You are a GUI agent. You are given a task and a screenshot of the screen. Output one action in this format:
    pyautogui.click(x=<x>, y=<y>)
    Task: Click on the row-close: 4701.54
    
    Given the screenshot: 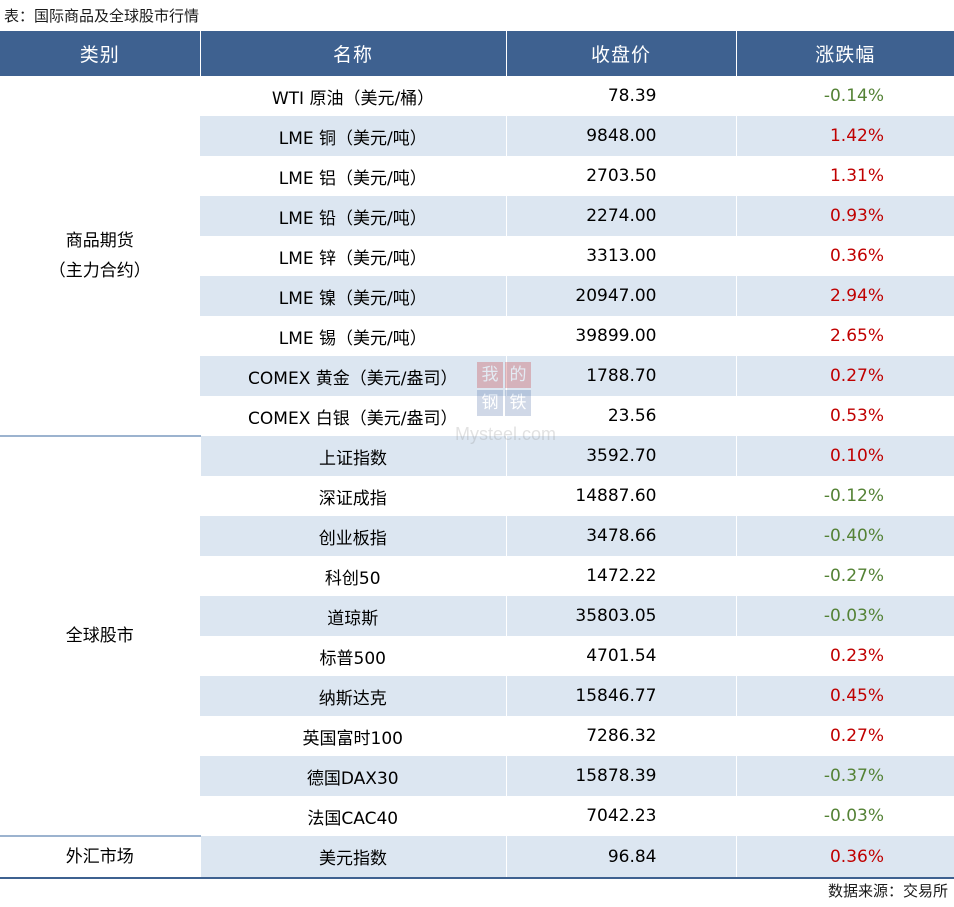 What is the action you would take?
    pyautogui.click(x=620, y=656)
    